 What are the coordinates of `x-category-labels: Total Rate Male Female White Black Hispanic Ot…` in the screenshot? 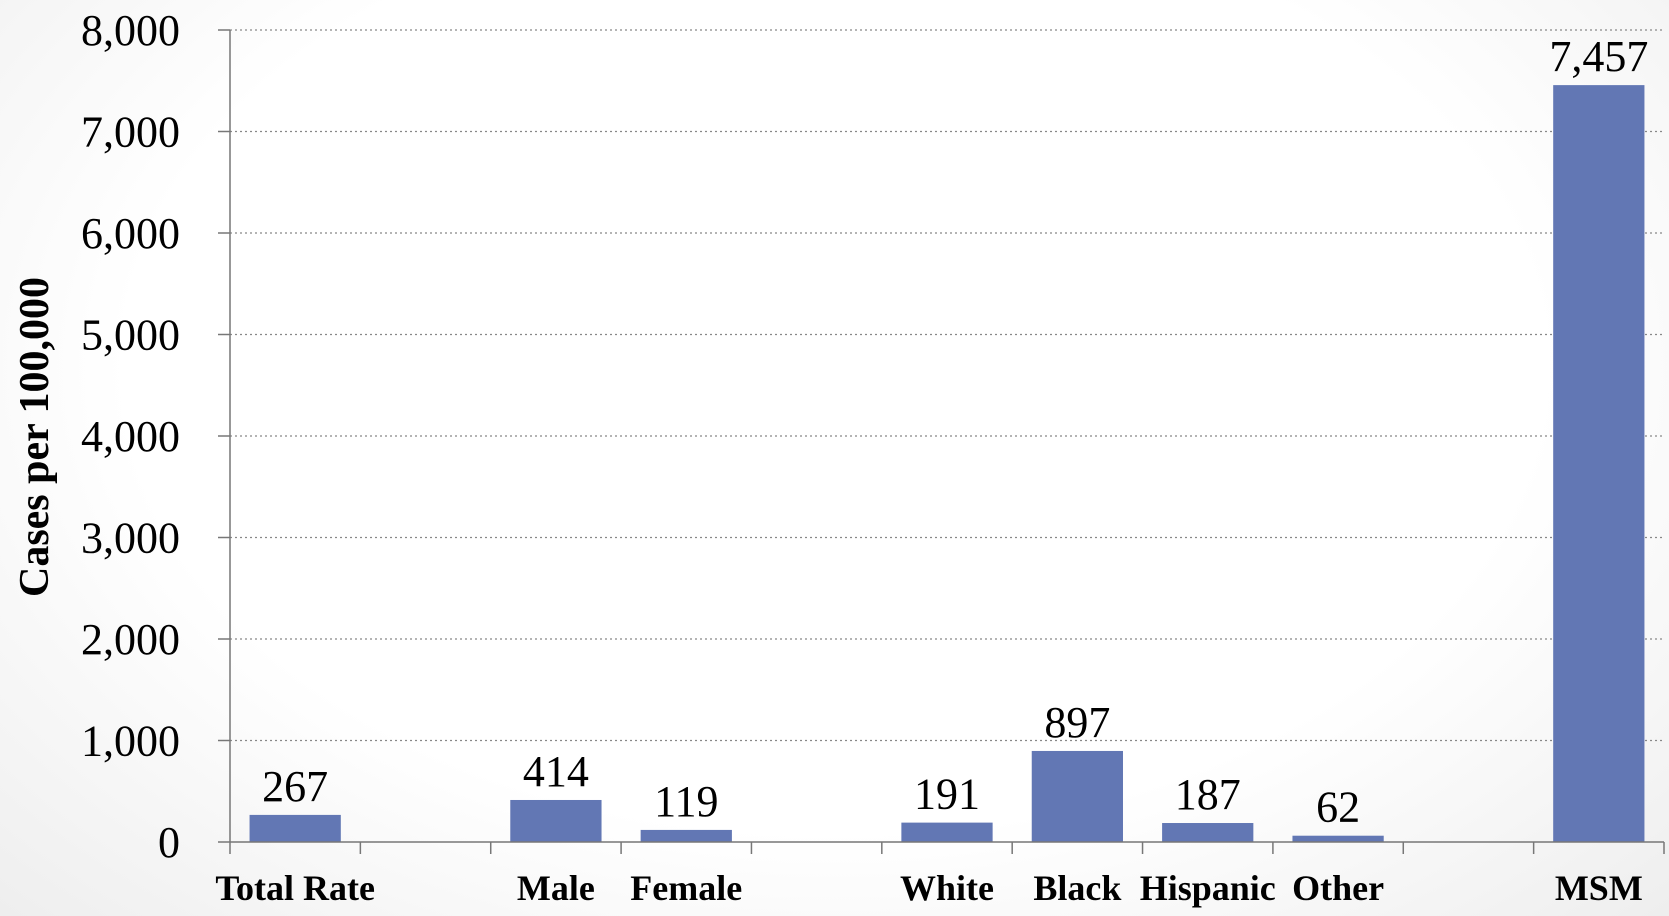 It's located at (928, 888).